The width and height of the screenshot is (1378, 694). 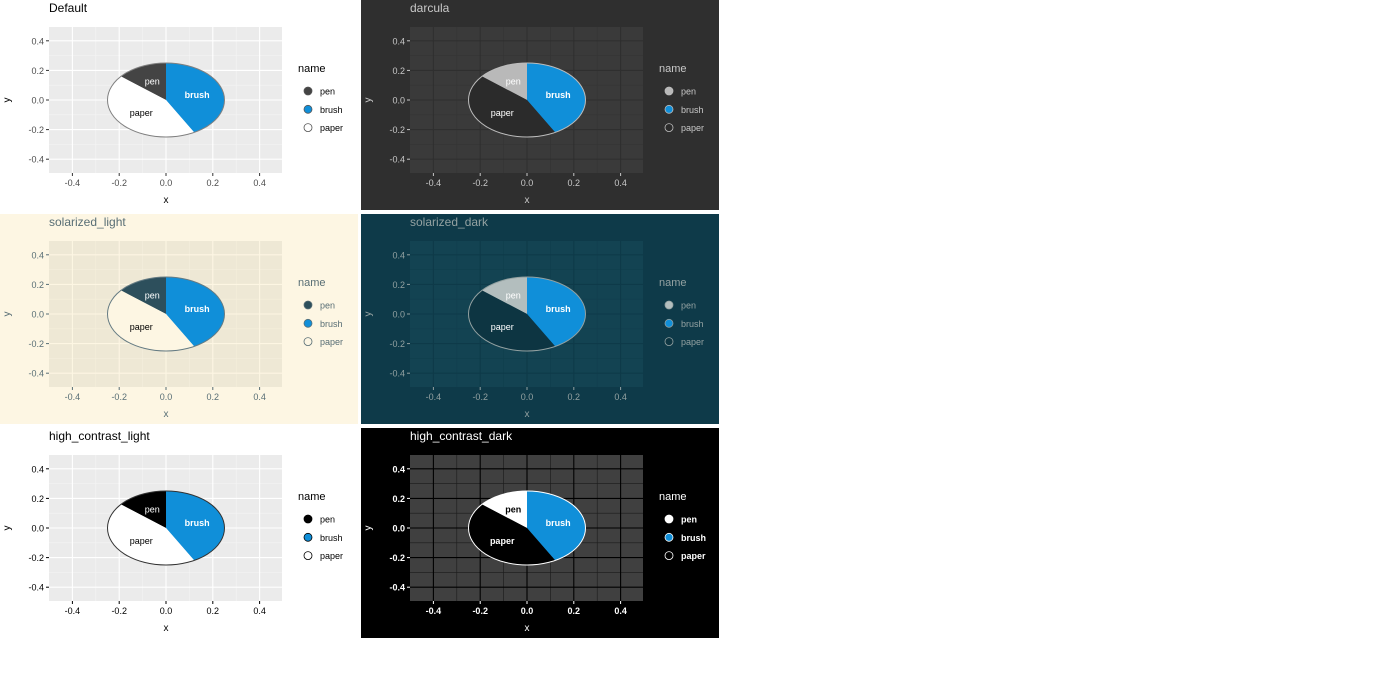 I want to click on x-tick-label: 0.0, so click(x=166, y=397).